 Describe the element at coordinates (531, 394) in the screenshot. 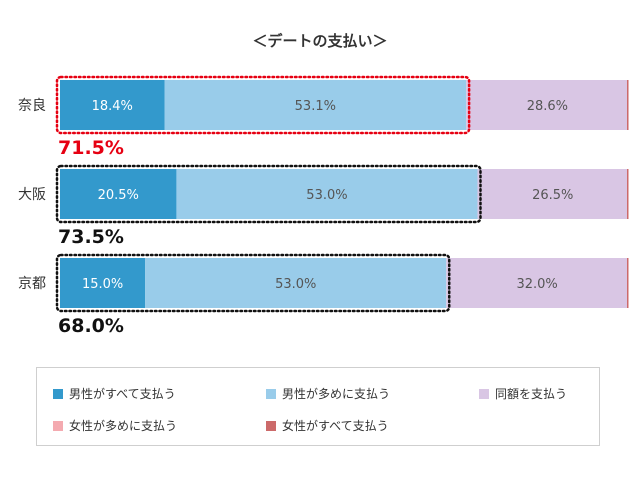

I see `legend-label: 同額を支払う` at that location.